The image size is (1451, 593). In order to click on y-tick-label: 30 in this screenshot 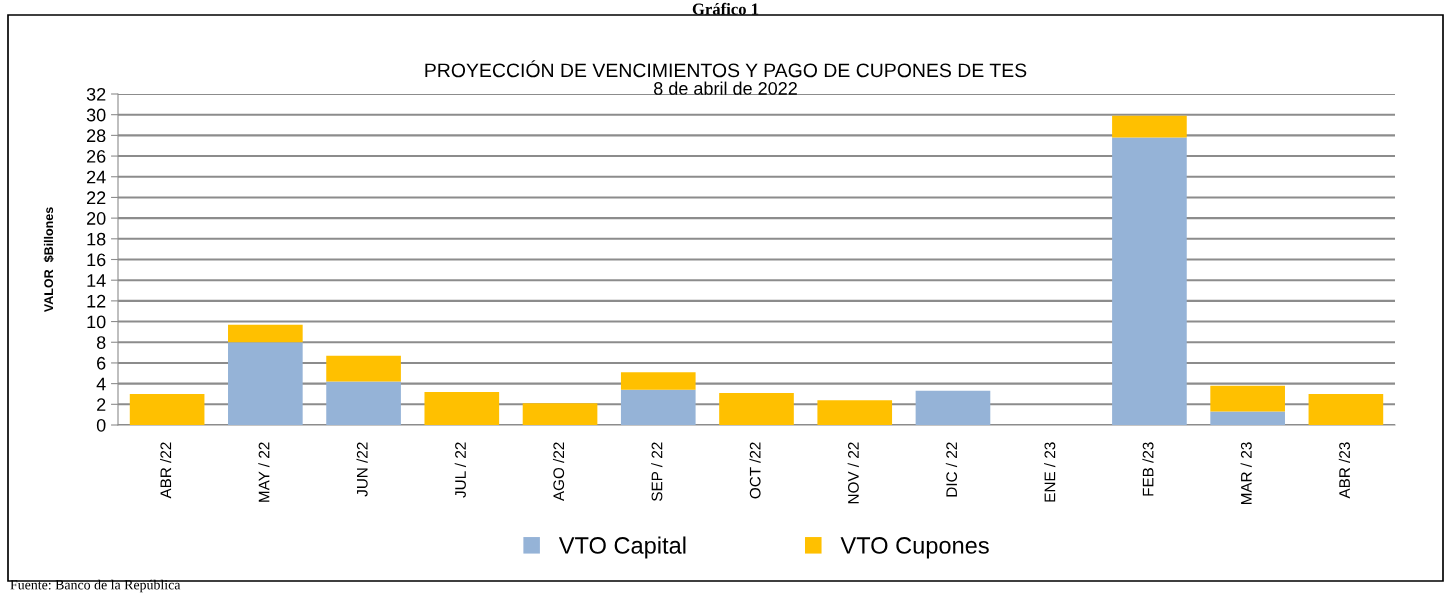, I will do `click(96, 115)`.